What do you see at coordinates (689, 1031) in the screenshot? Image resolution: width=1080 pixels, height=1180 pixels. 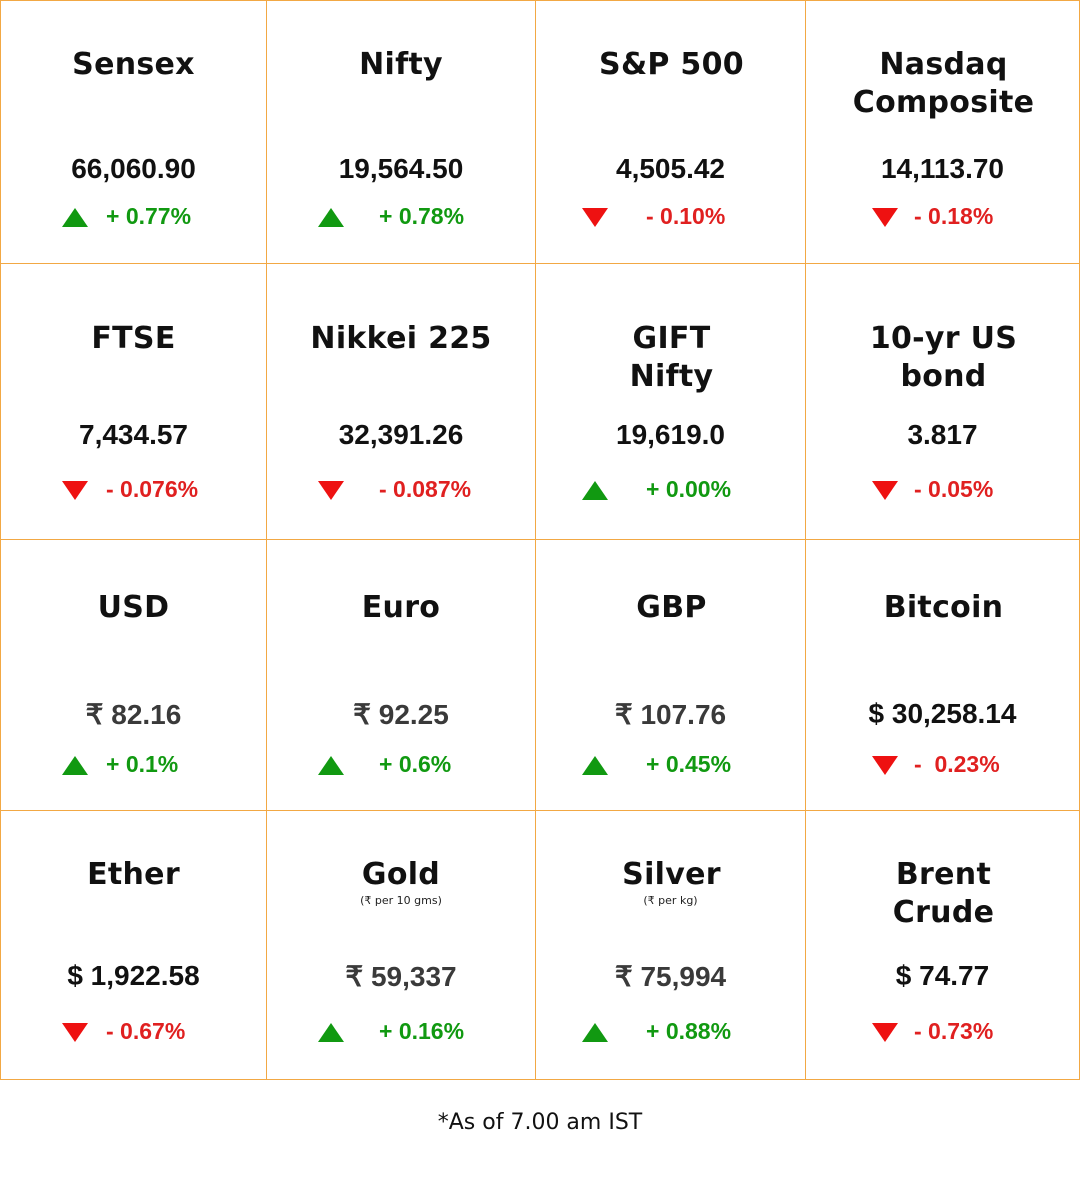 I see `tile-change: + 0.88%` at bounding box center [689, 1031].